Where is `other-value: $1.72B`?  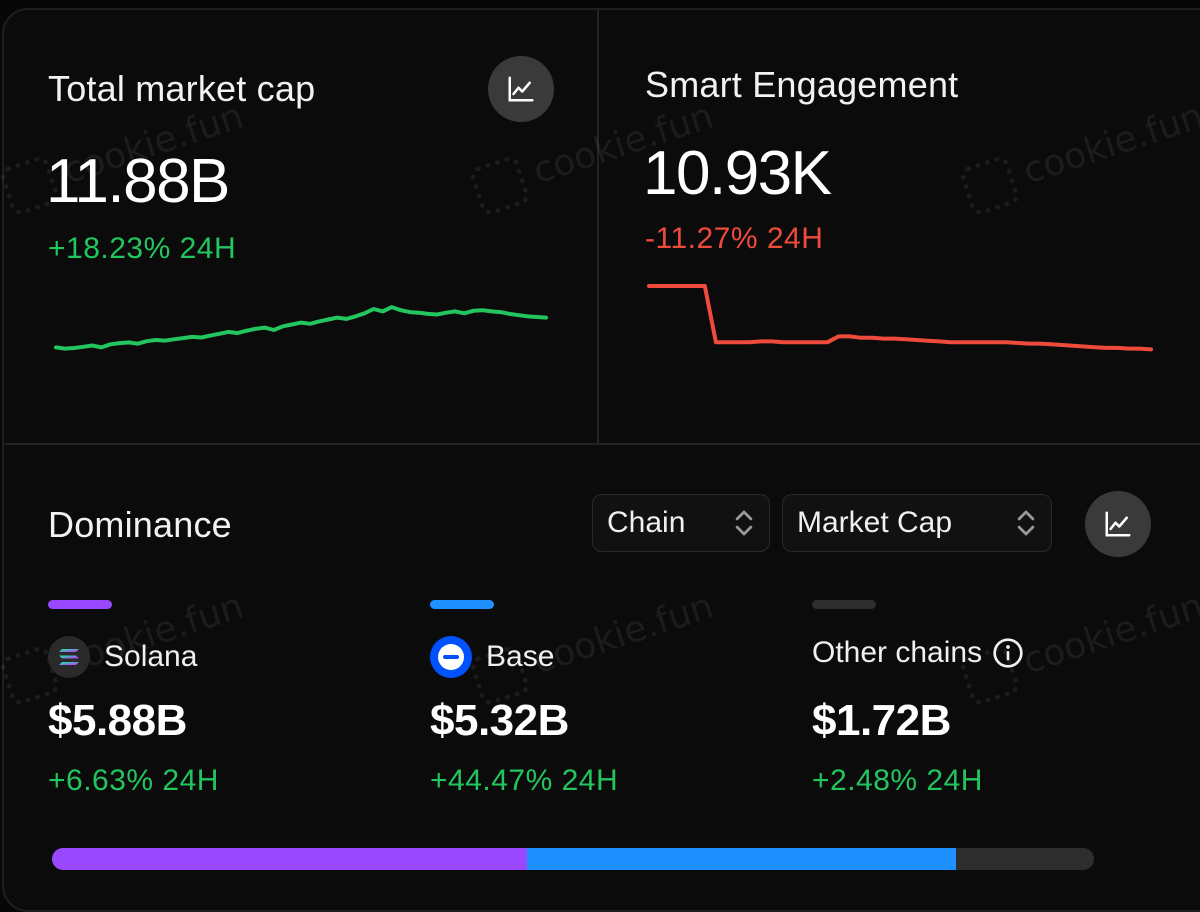
other-value: $1.72B is located at coordinates (881, 720).